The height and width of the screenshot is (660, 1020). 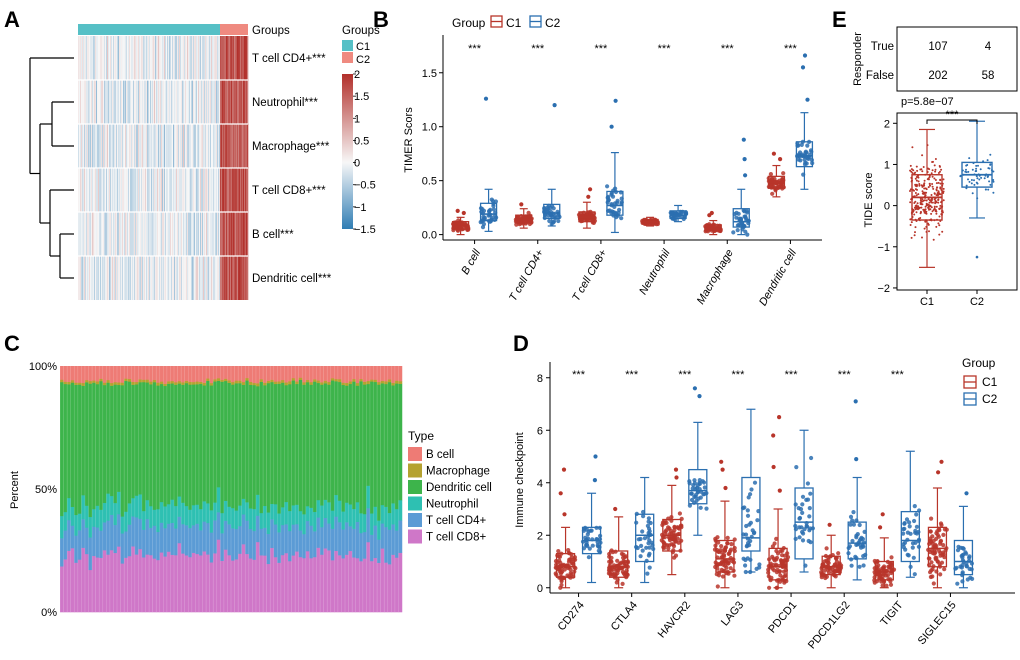 I want to click on b-box-c2-box, so click(x=615, y=203).